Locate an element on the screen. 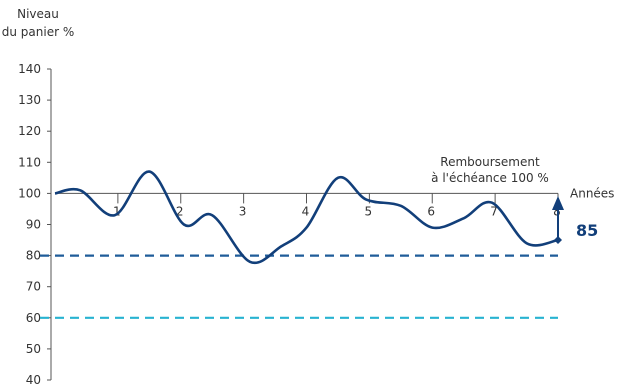 The width and height of the screenshot is (622, 387). y-tick-label: 50 is located at coordinates (33, 349).